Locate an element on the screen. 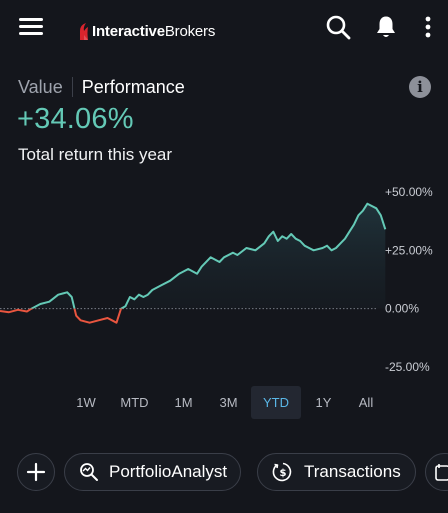 The height and width of the screenshot is (513, 448). logo-text: InteractiveBrokers is located at coordinates (154, 31).